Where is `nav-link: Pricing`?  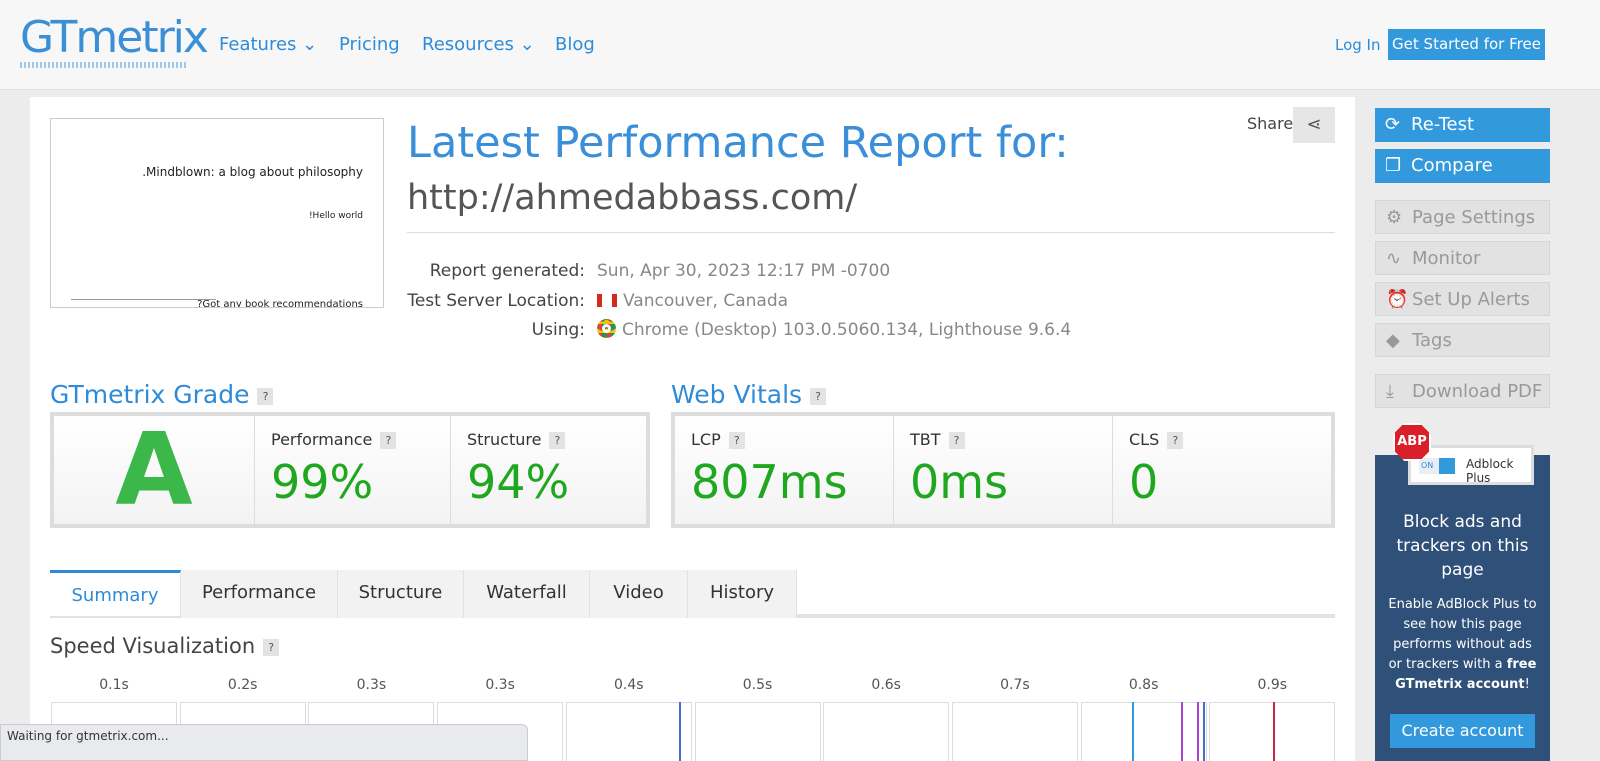
nav-link: Pricing is located at coordinates (369, 44).